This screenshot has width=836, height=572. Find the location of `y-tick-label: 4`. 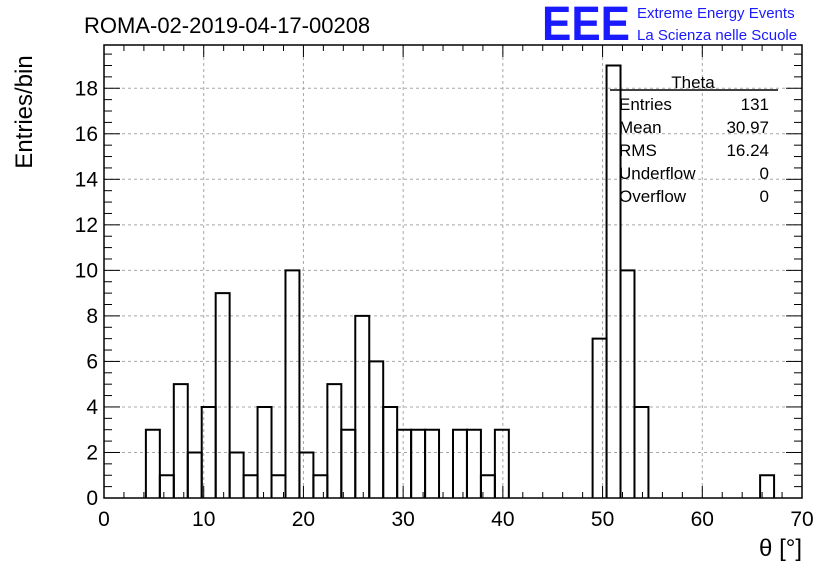

y-tick-label: 4 is located at coordinates (92, 407).